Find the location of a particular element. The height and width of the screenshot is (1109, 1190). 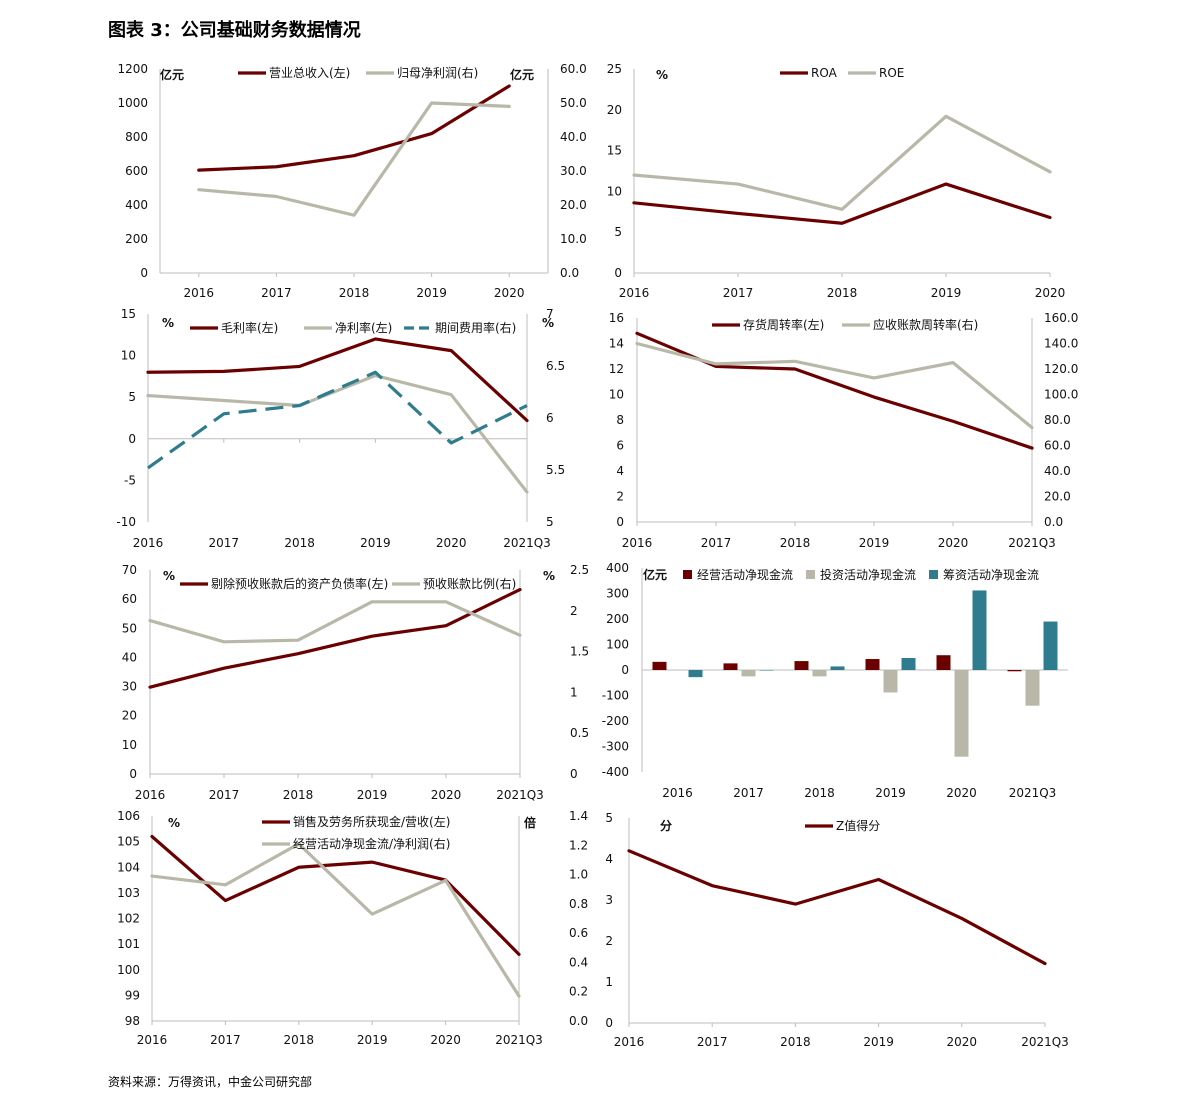

y-tick-label-left: 12 is located at coordinates (616, 369).